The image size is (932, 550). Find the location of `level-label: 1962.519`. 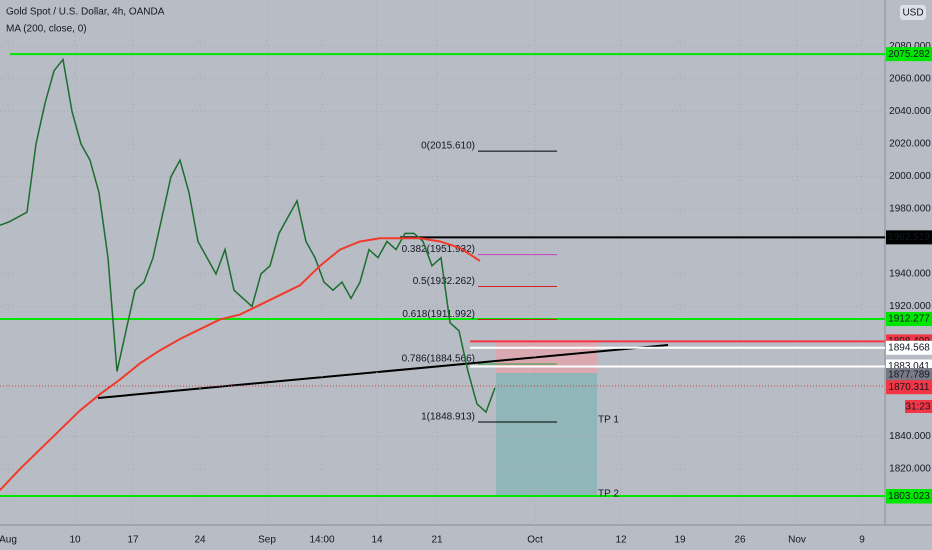

level-label: 1962.519 is located at coordinates (909, 237).